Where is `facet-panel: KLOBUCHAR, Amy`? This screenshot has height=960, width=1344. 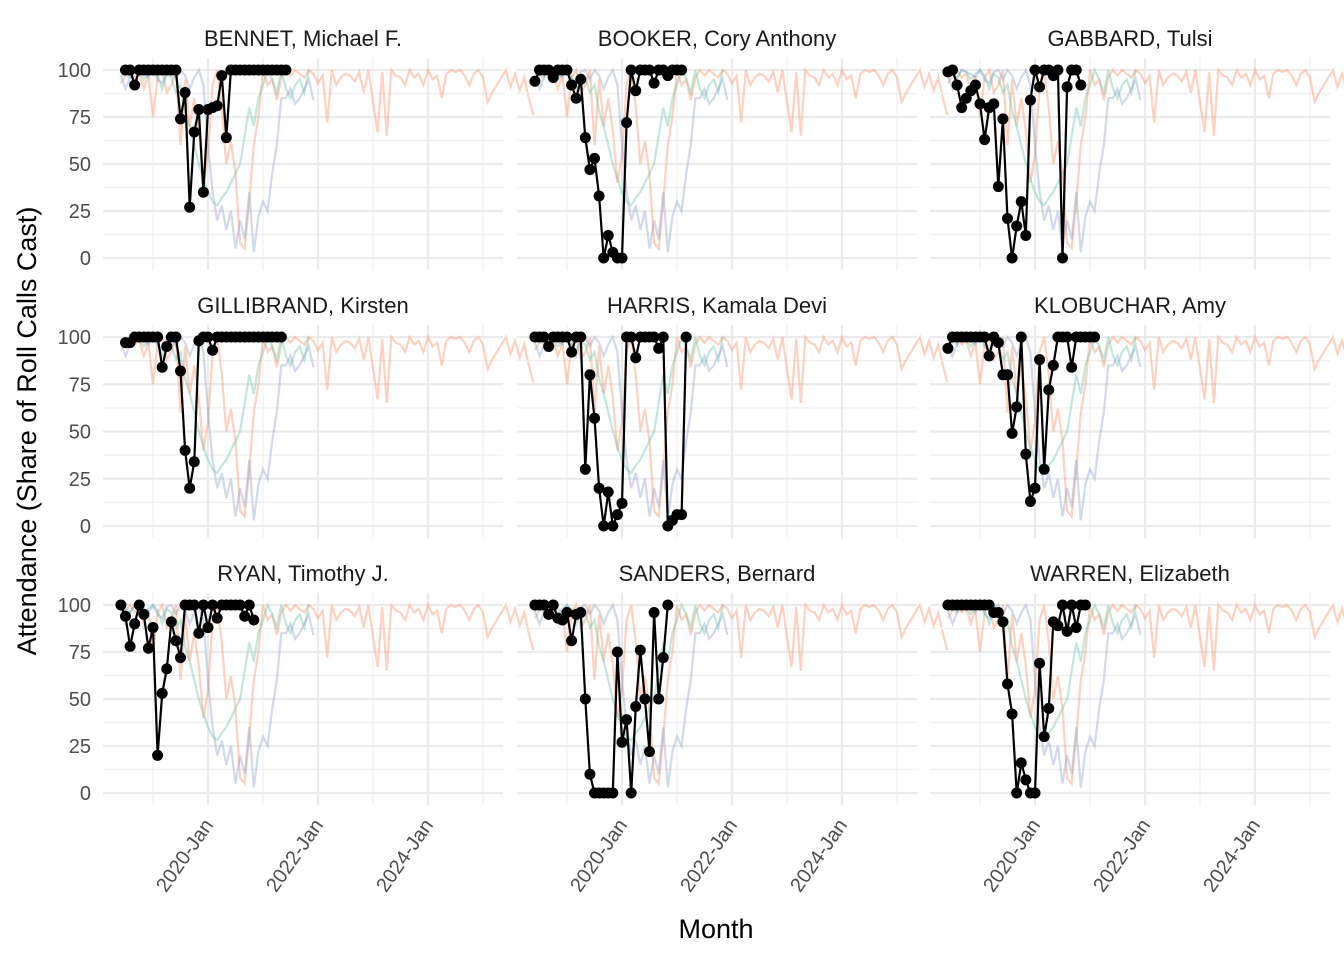
facet-panel: KLOBUCHAR, Amy is located at coordinates (1137, 415).